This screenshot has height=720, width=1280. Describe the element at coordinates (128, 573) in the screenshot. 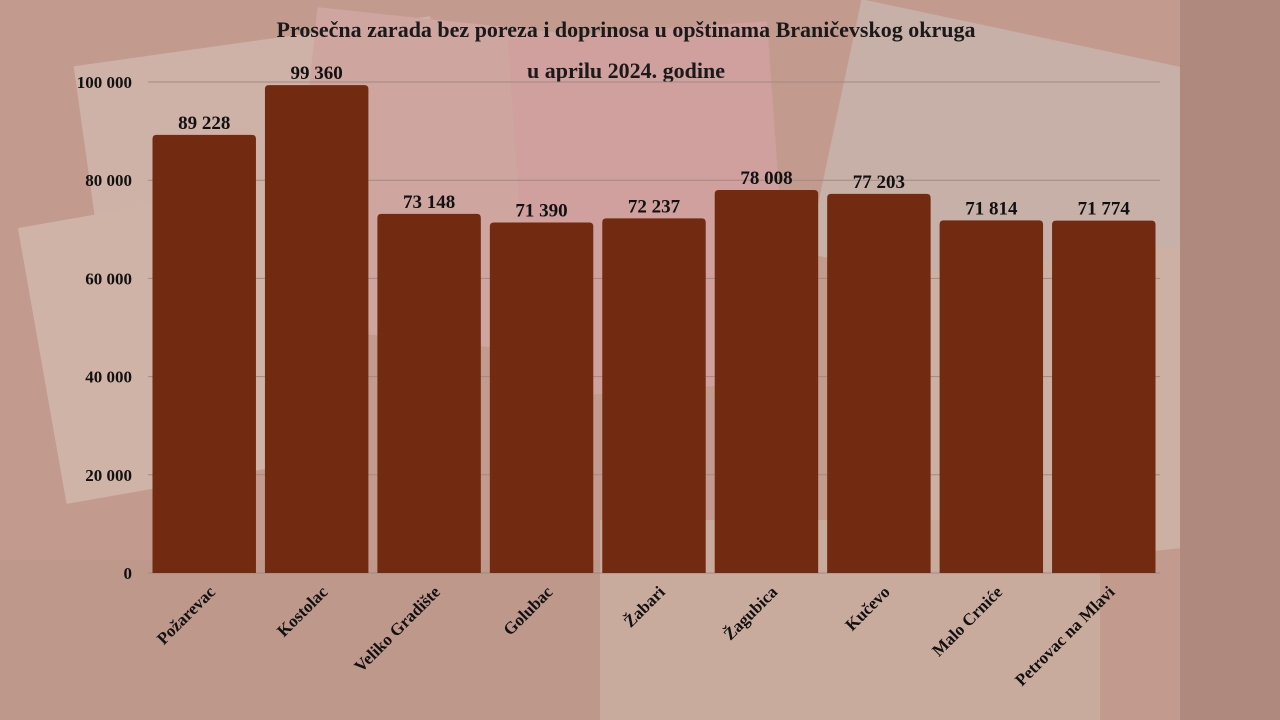

I see `y-tick-label: 0` at that location.